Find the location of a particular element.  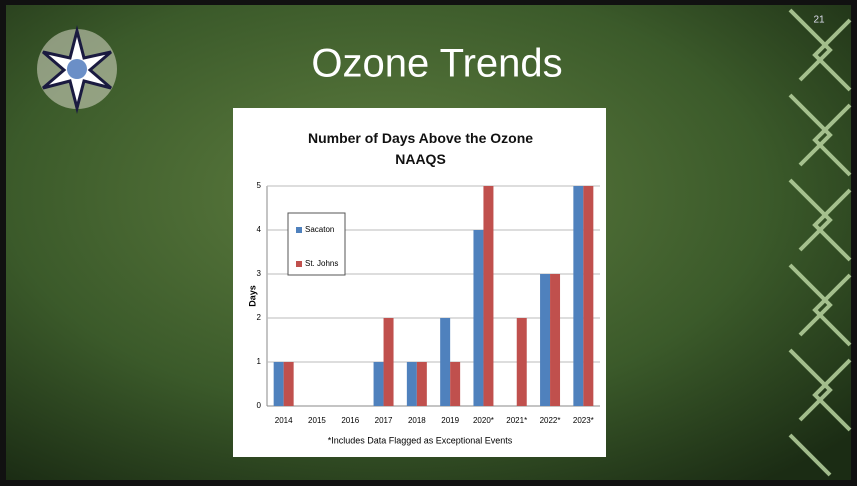

logo is located at coordinates (77, 69).